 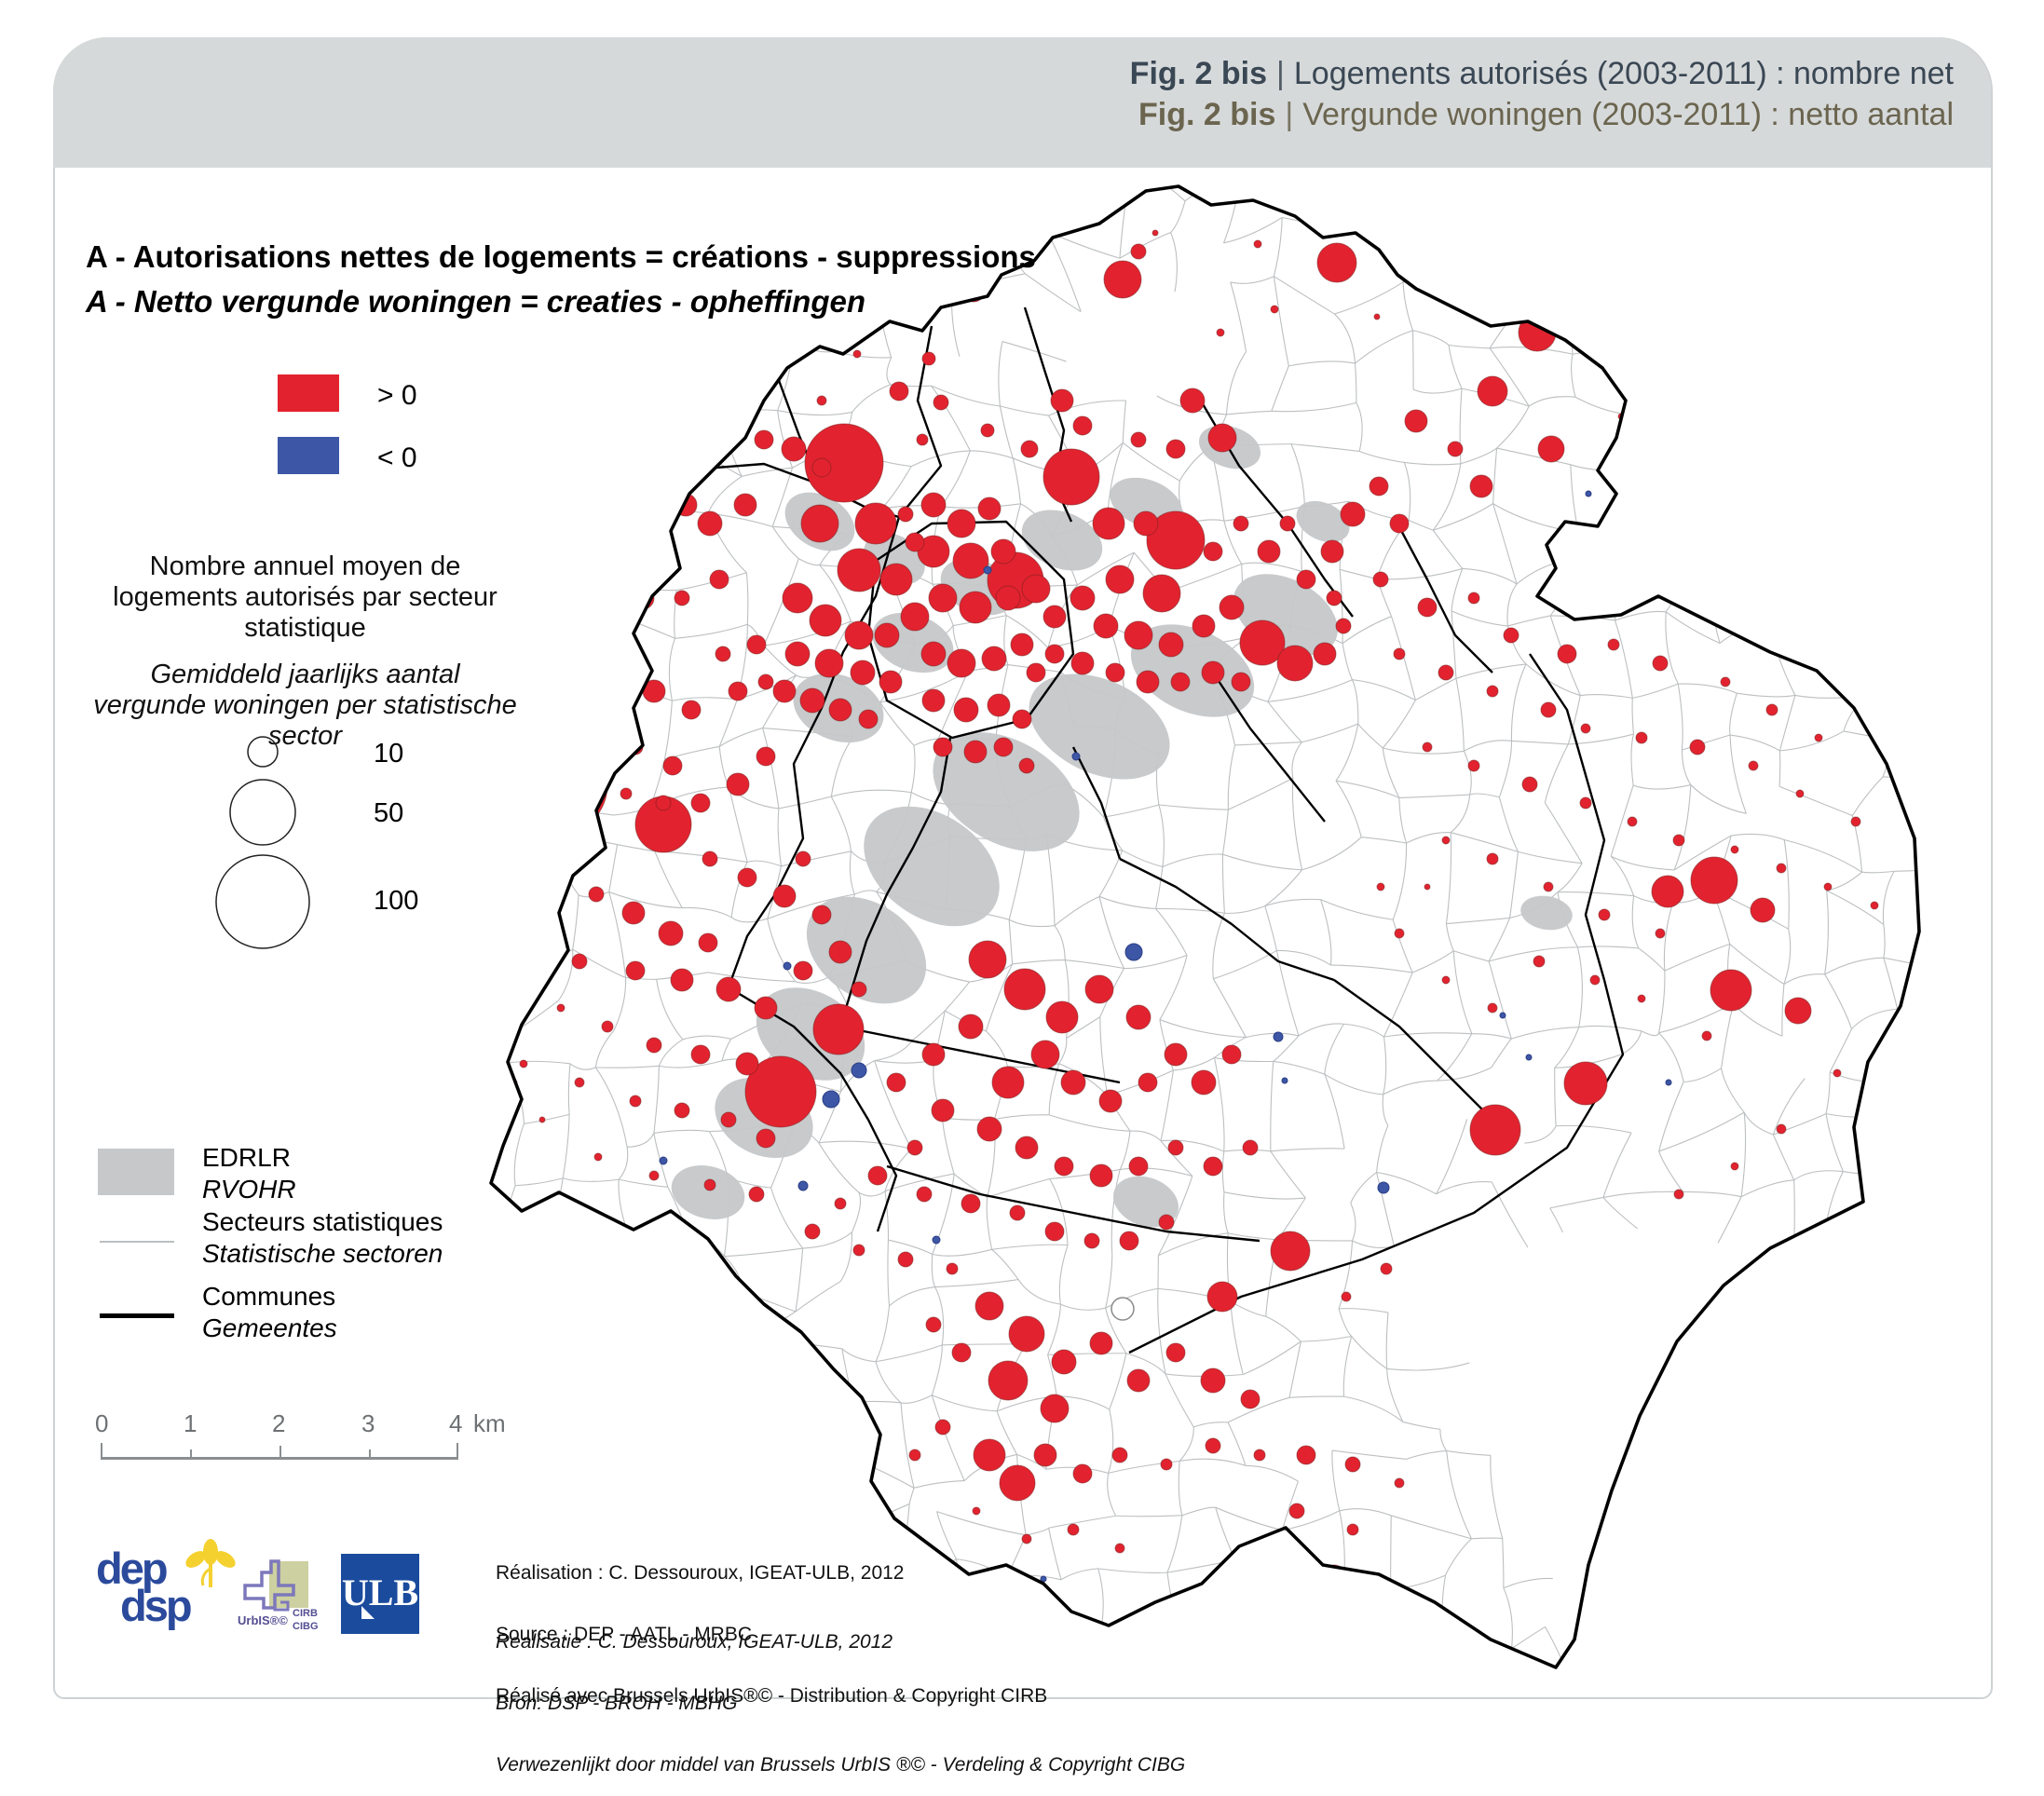 I want to click on commune-label-nl: Gemeentes, so click(x=269, y=1327).